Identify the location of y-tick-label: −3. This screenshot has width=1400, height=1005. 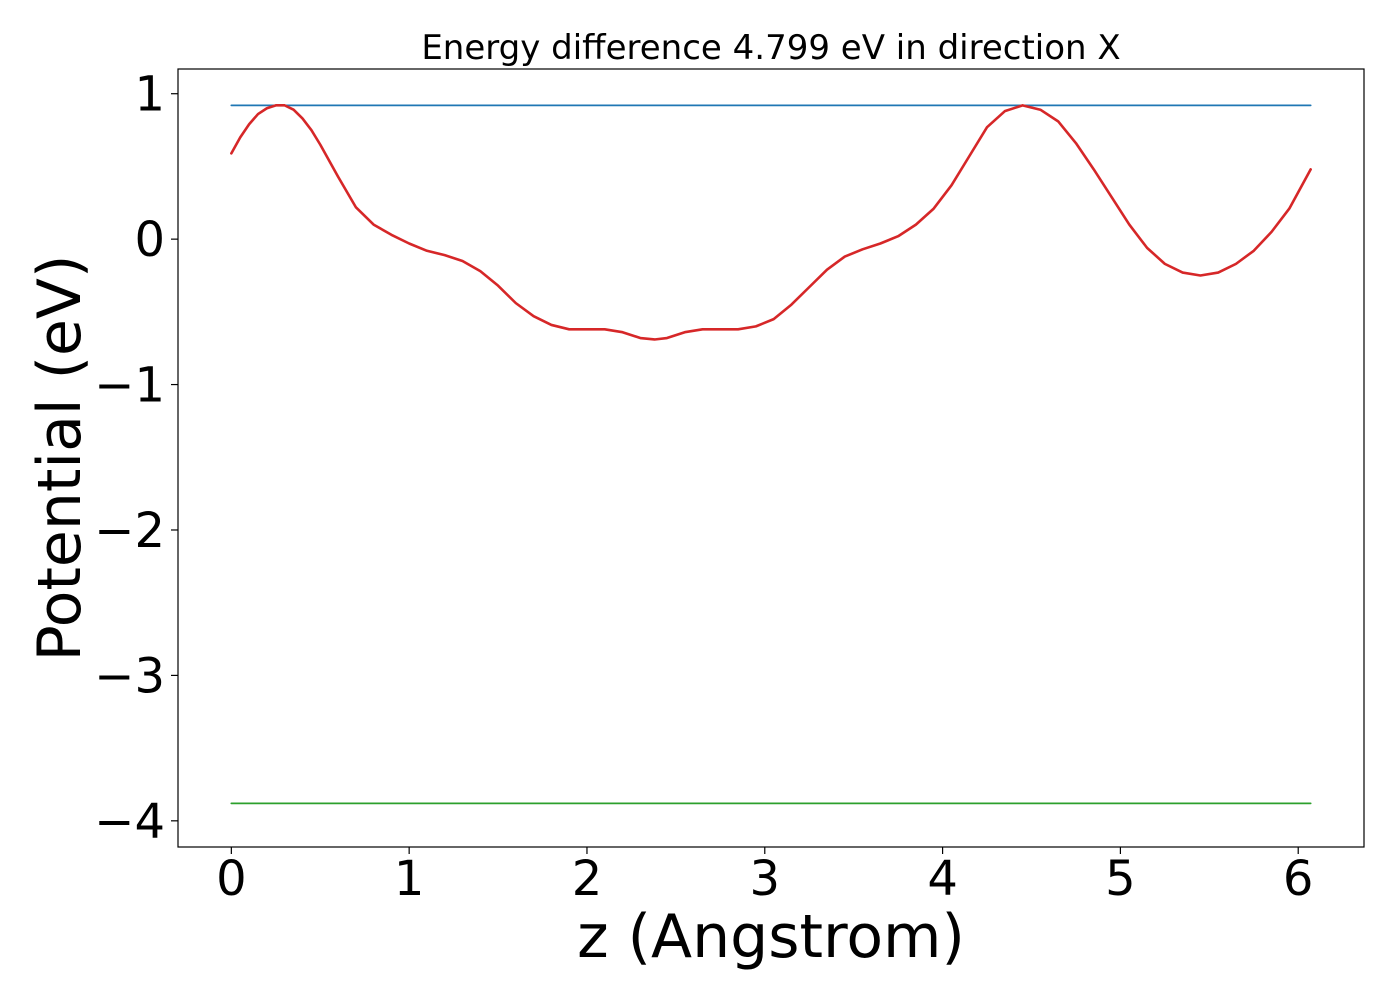
(129, 676).